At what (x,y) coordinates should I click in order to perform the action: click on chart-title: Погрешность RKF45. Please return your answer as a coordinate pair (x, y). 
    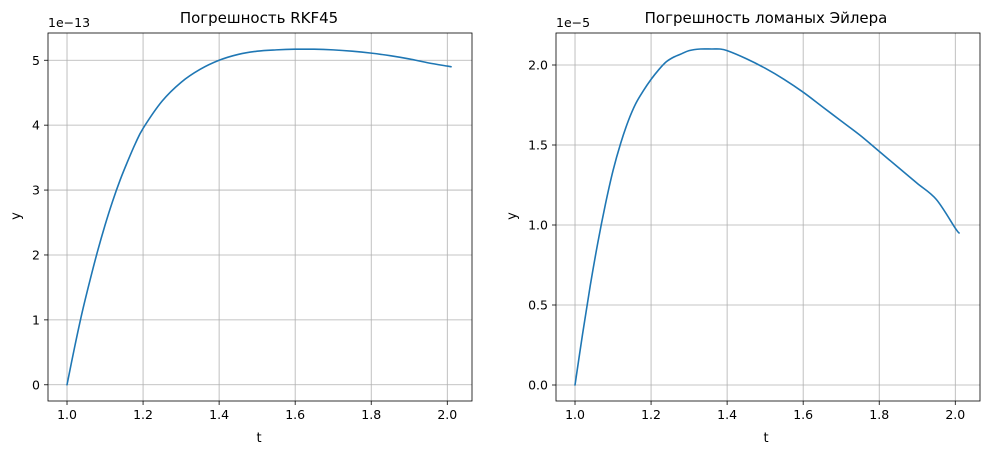
    Looking at the image, I should click on (259, 18).